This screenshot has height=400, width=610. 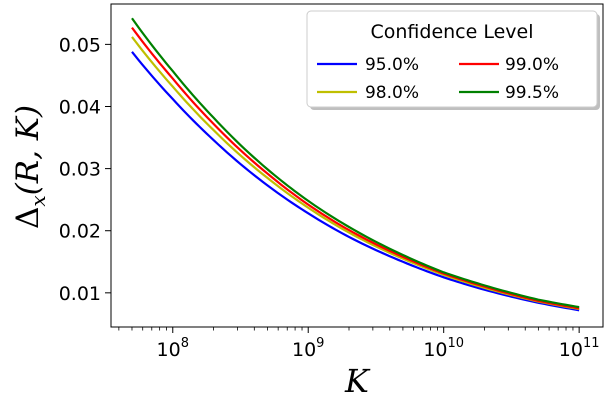 I want to click on legend-label-99-5-: 99.5%, so click(x=532, y=93).